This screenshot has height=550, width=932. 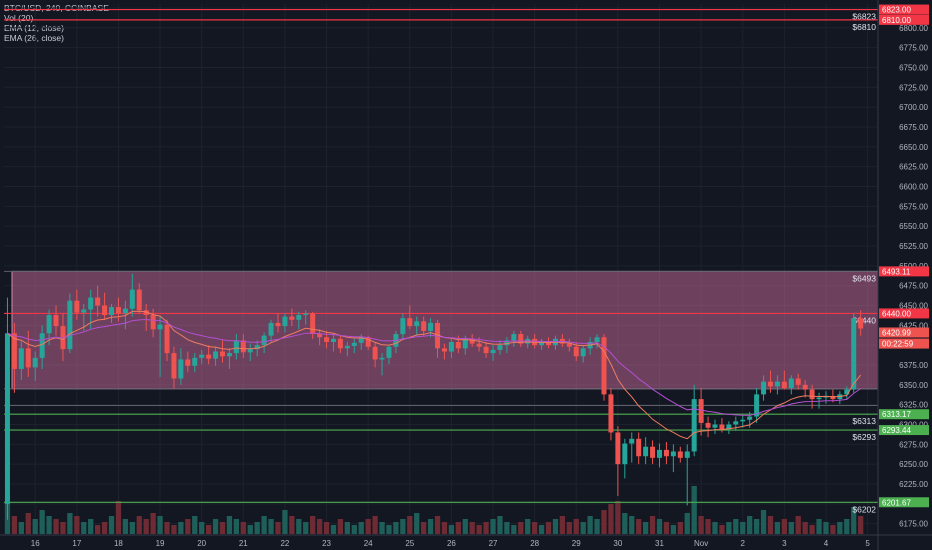 What do you see at coordinates (576, 543) in the screenshot?
I see `x-tick-label: 29` at bounding box center [576, 543].